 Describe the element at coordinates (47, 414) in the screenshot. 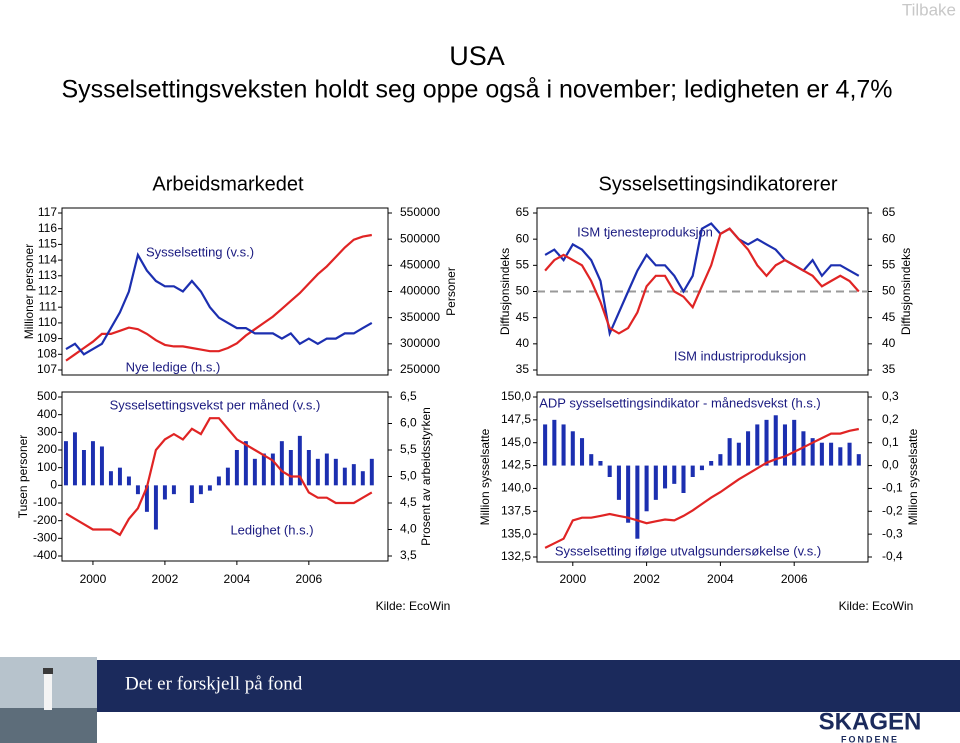

I see `y-tick-label: 400` at that location.